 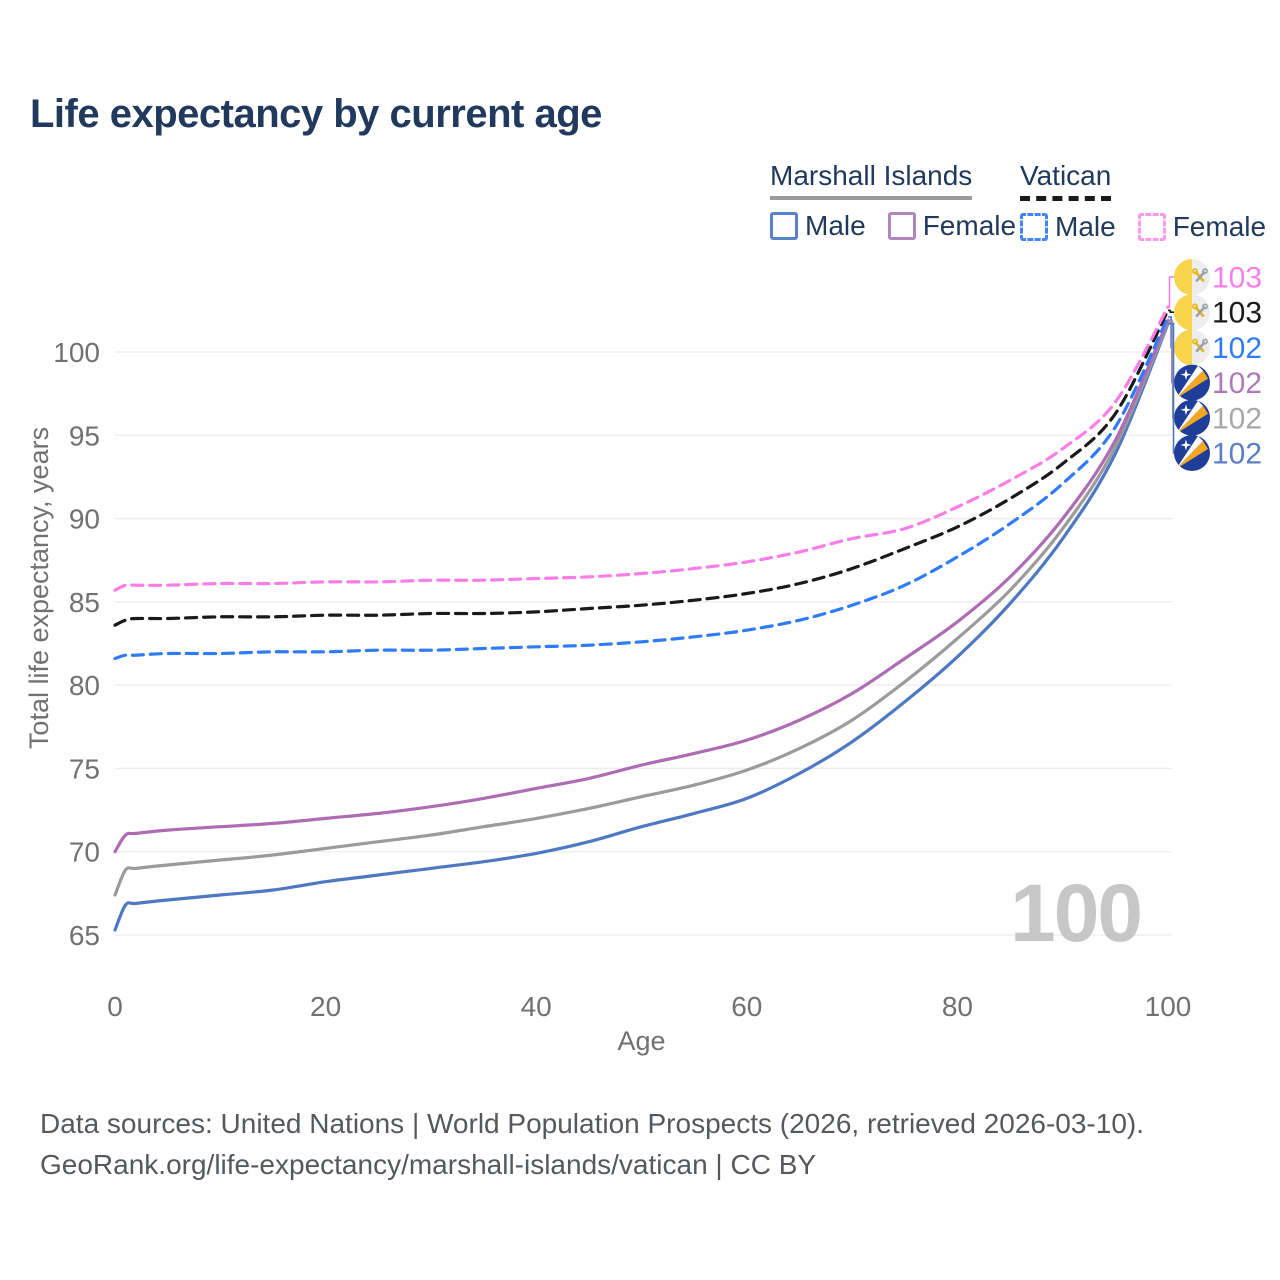 I want to click on legend-item-vatican-male: Male, so click(x=1068, y=227).